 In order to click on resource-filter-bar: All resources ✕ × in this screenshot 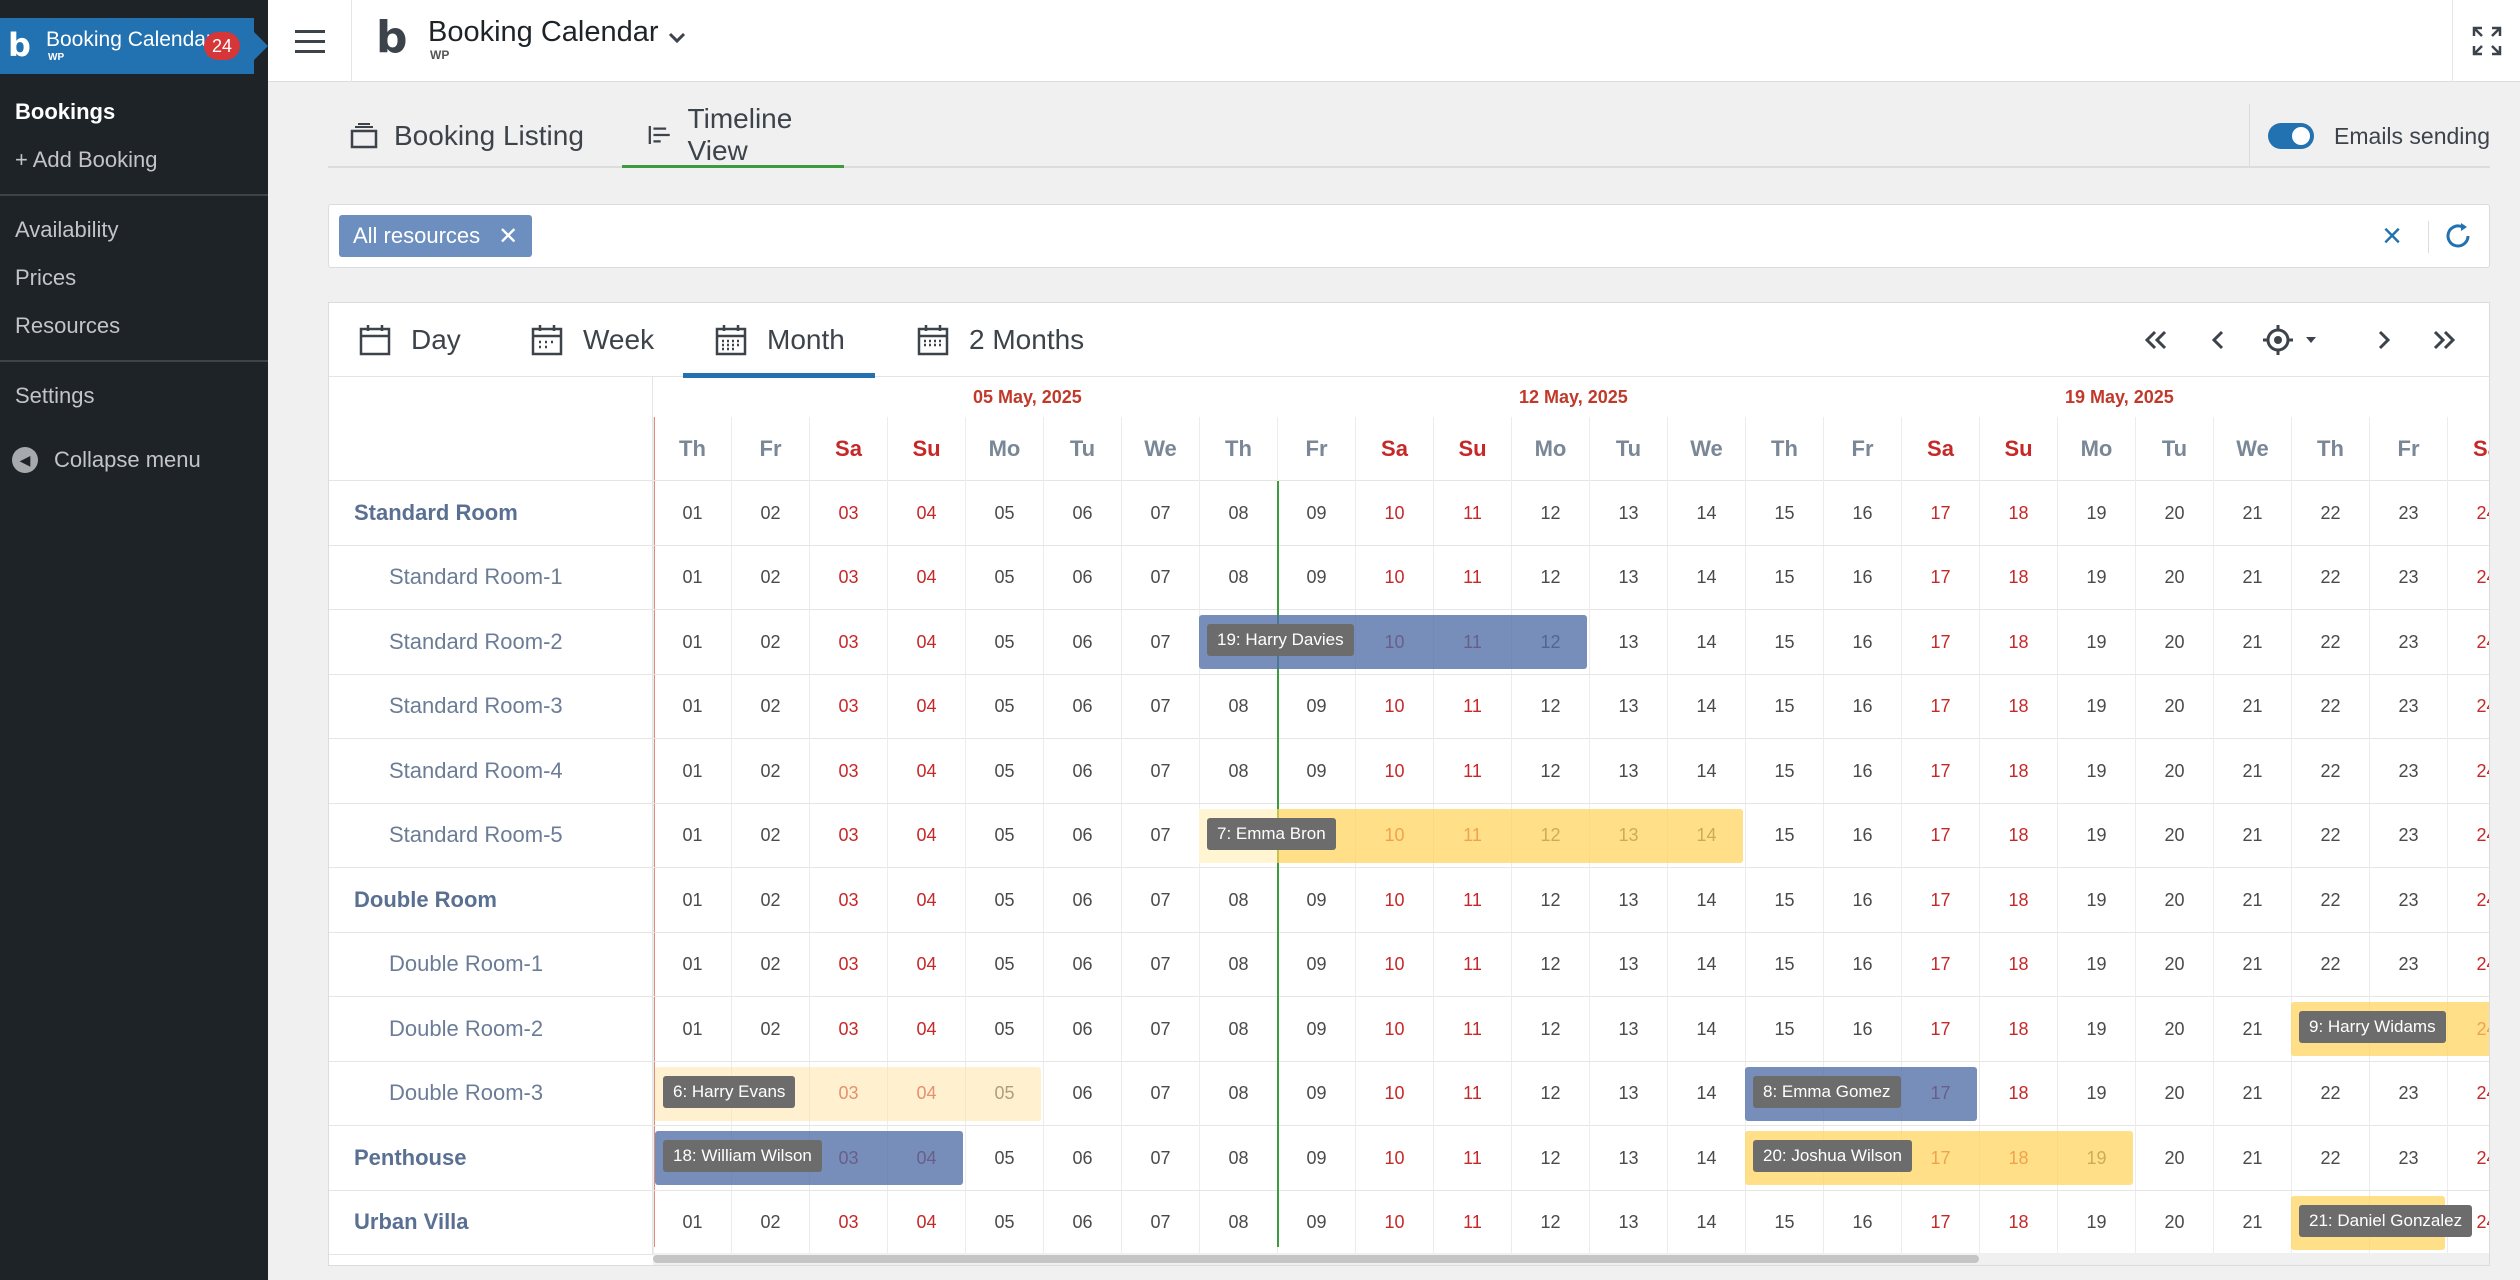, I will do `click(1409, 236)`.